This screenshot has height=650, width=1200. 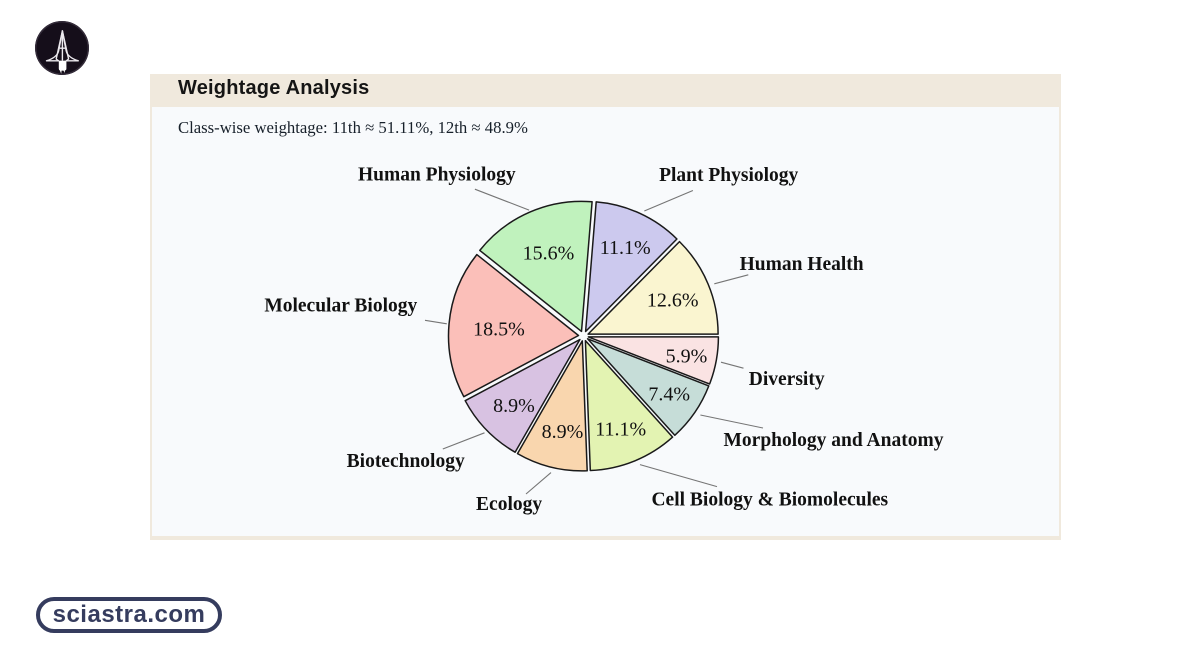 I want to click on svg-text: Ecology, so click(x=509, y=504).